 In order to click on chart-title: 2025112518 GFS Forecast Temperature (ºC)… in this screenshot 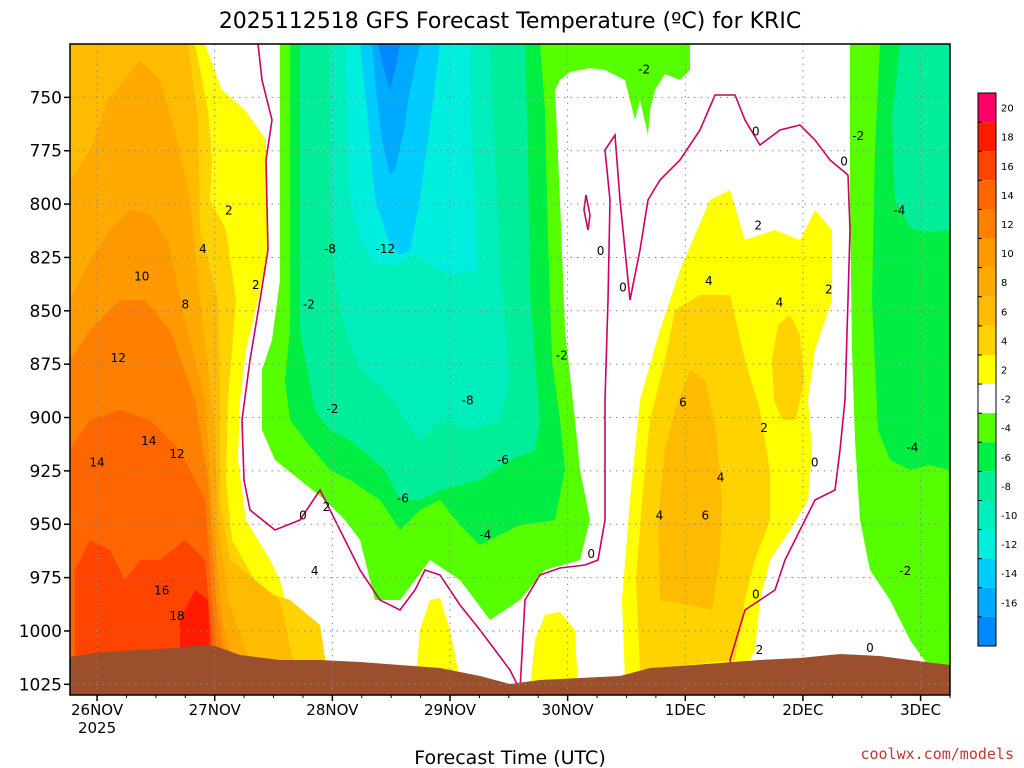, I will do `click(510, 21)`.